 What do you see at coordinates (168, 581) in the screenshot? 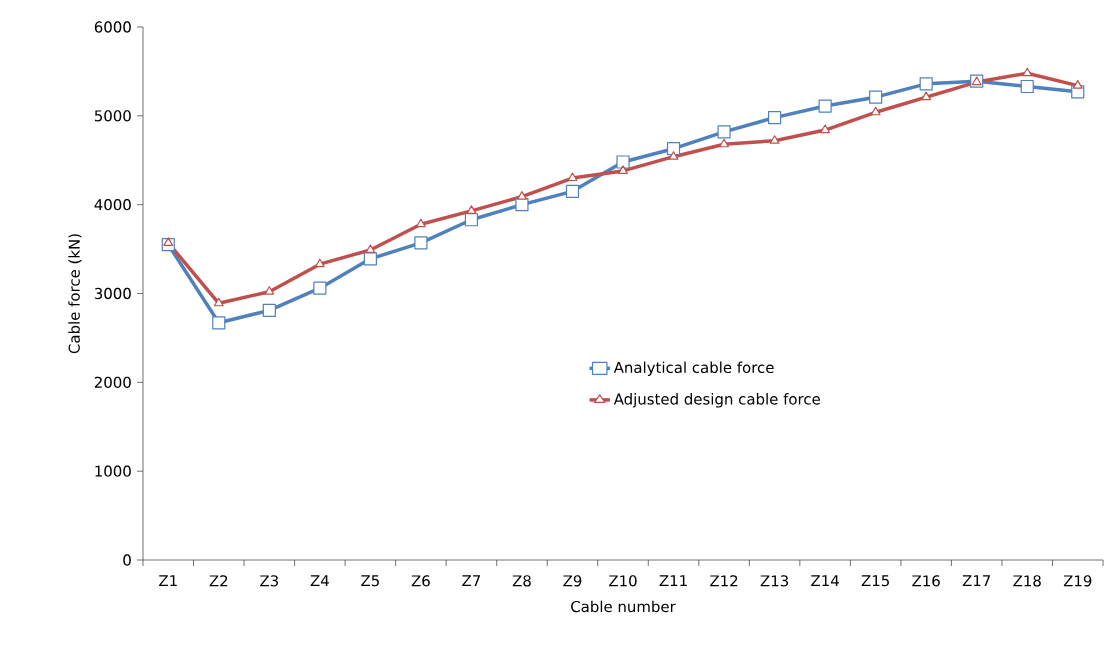
I see `x-tick-label: Z1` at bounding box center [168, 581].